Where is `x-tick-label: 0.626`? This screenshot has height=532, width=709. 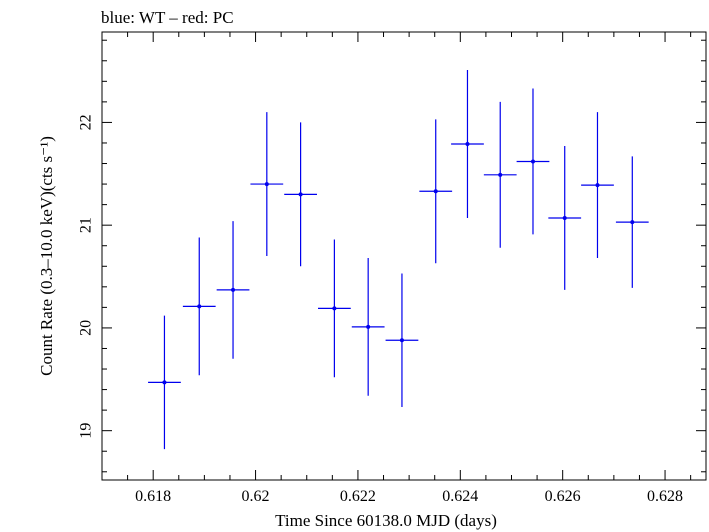 x-tick-label: 0.626 is located at coordinates (563, 496).